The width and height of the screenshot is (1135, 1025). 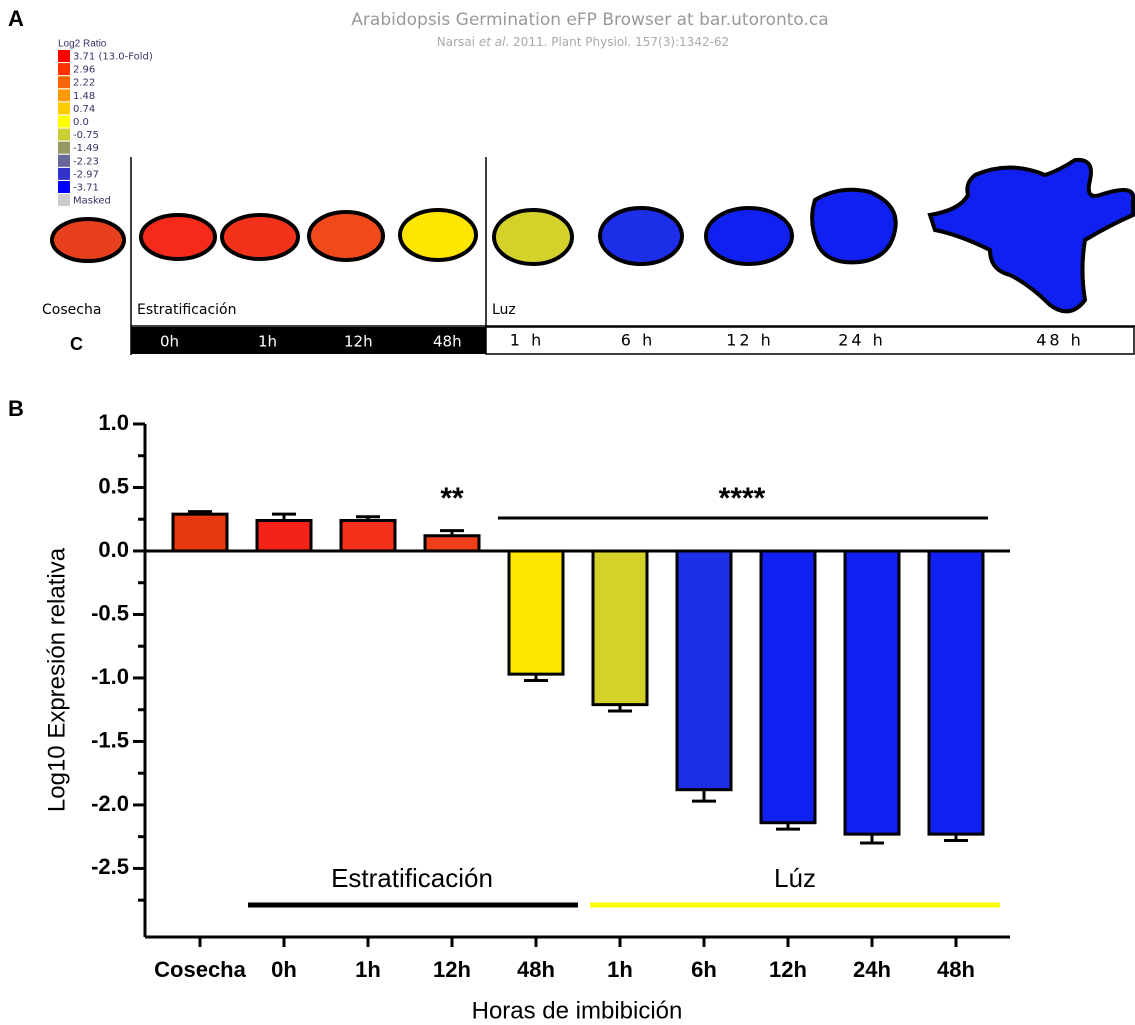 What do you see at coordinates (358, 342) in the screenshot?
I see `time-label: 12h` at bounding box center [358, 342].